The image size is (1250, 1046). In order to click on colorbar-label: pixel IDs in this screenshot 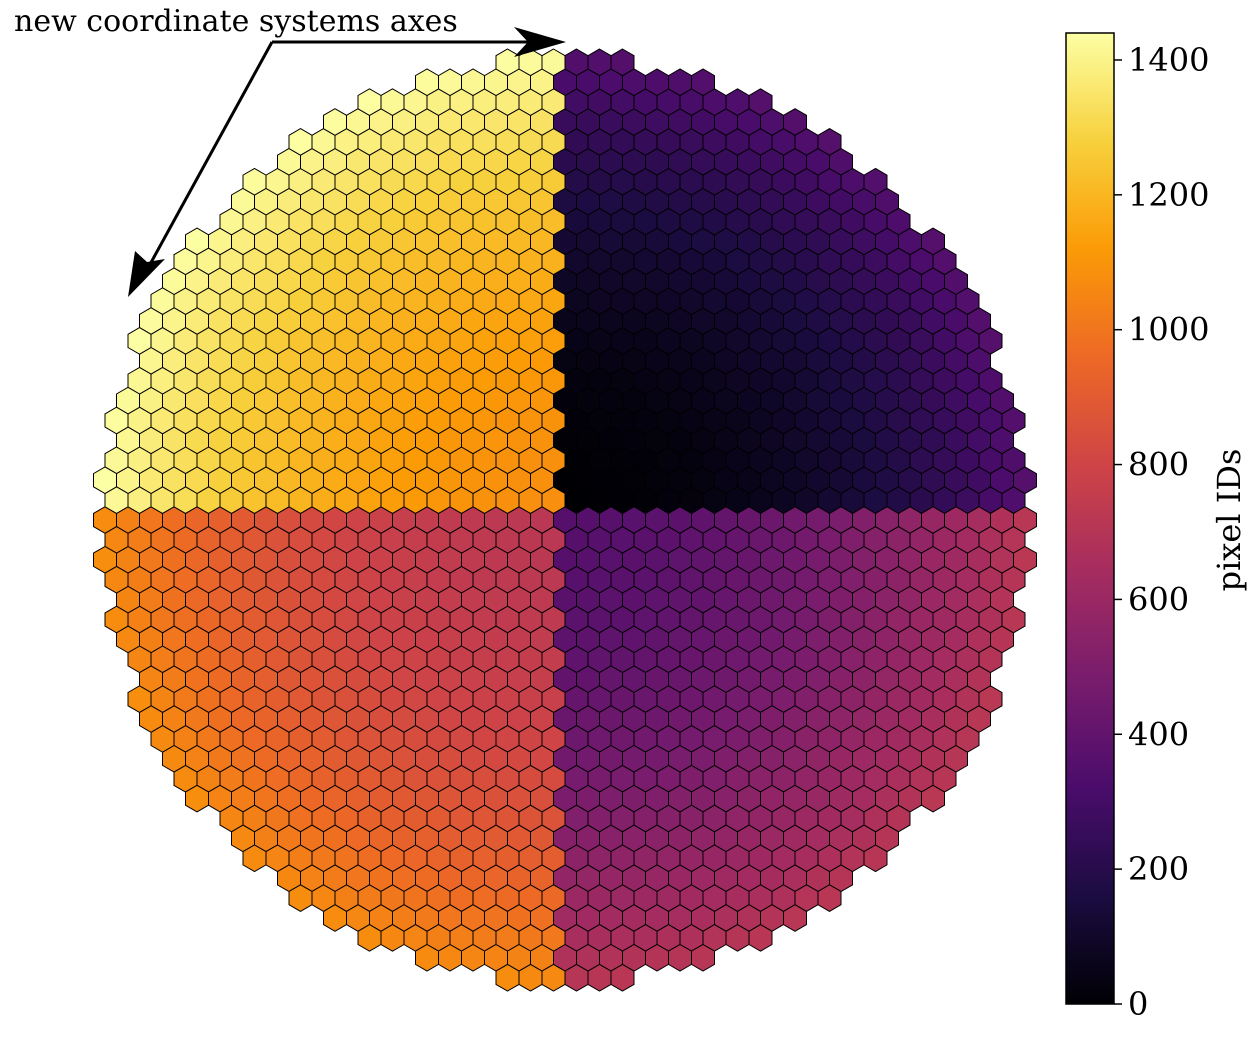, I will do `click(1229, 520)`.